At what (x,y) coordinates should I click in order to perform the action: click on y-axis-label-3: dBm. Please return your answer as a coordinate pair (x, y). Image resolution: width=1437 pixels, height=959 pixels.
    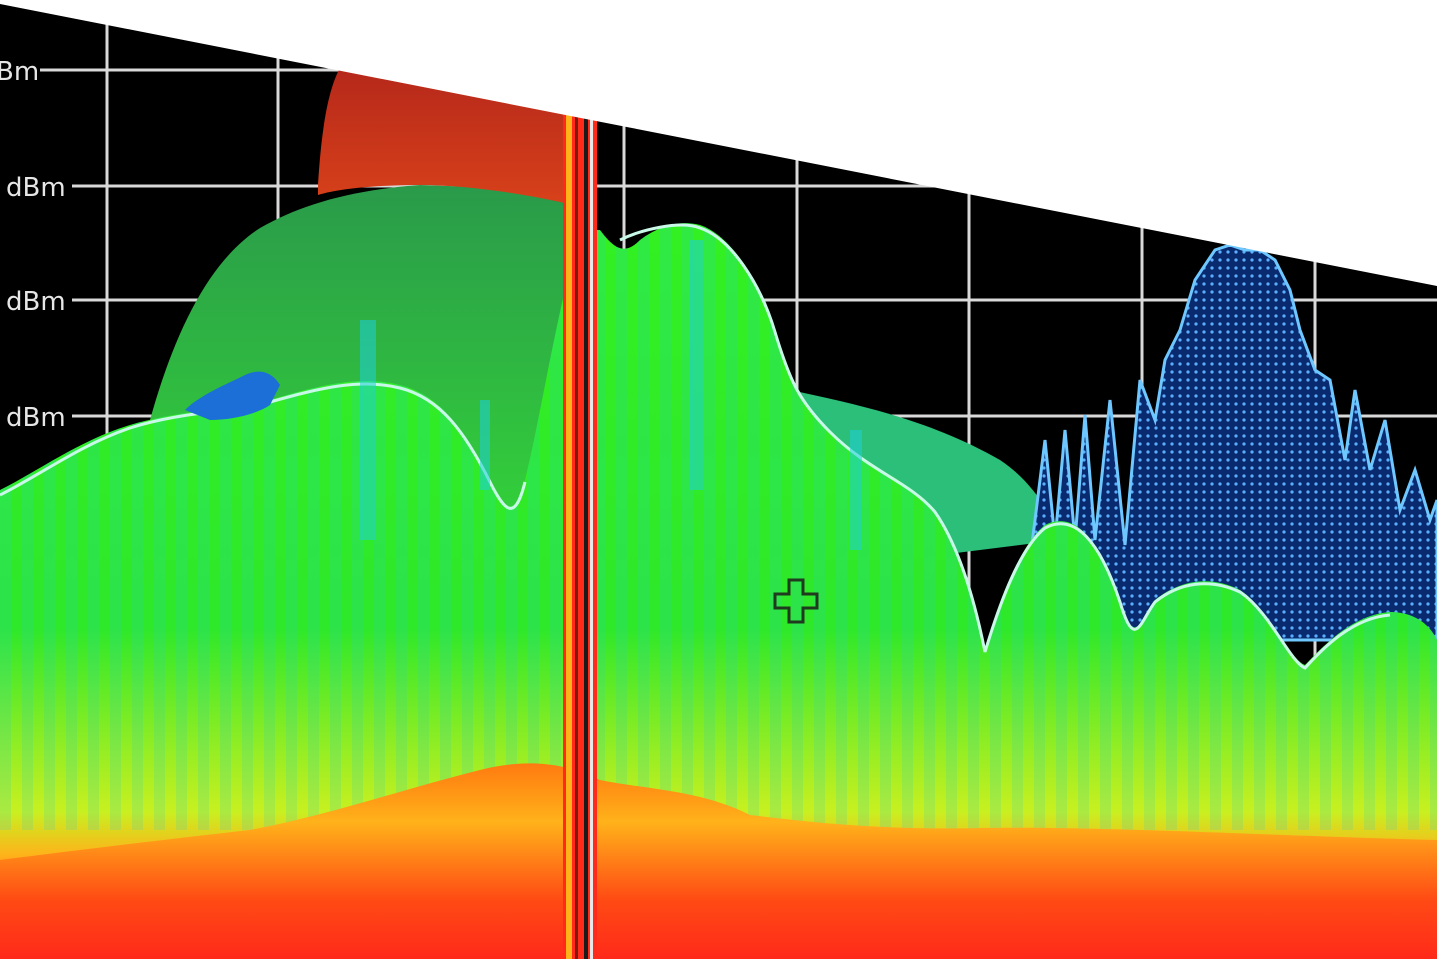
    Looking at the image, I should click on (36, 302).